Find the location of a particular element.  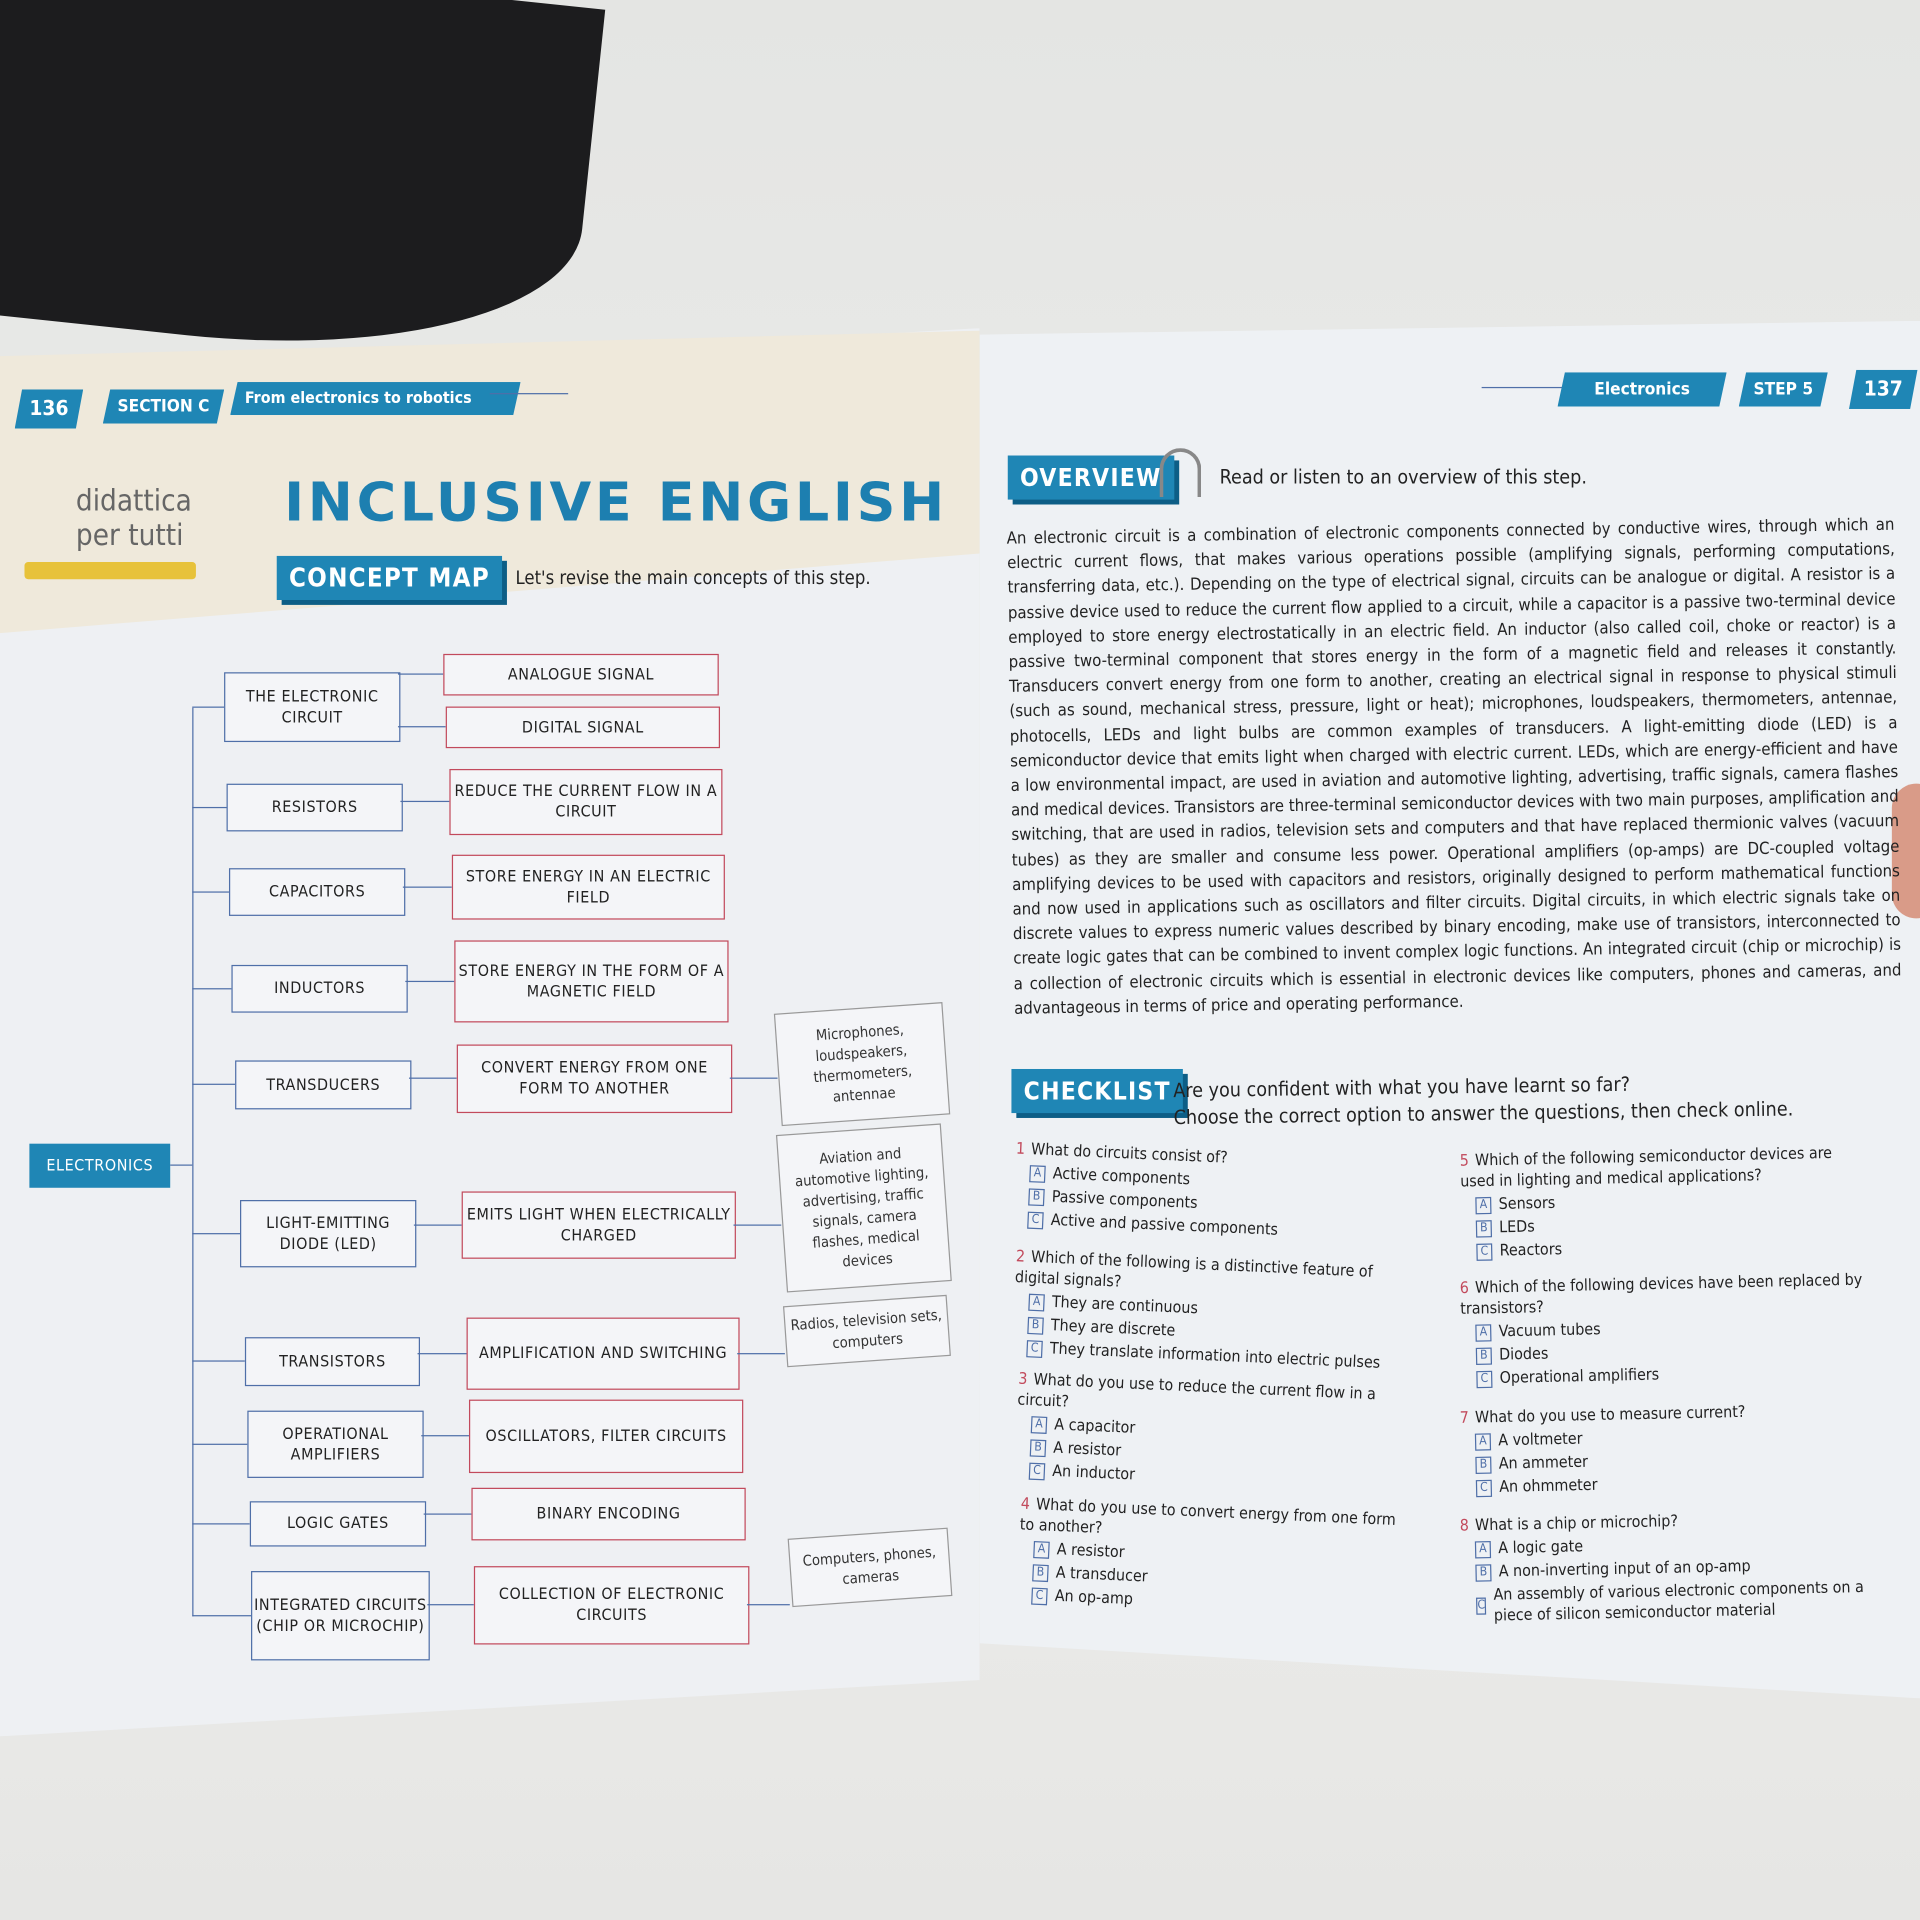

detail-node: CONVERT ENERGY FROM ONE FORM TO ANOTHER is located at coordinates (594, 1079).